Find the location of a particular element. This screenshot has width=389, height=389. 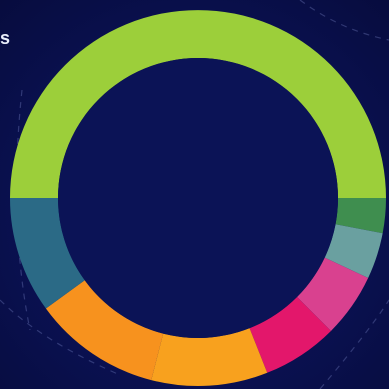

guide-top-right-curve is located at coordinates (344, 20).